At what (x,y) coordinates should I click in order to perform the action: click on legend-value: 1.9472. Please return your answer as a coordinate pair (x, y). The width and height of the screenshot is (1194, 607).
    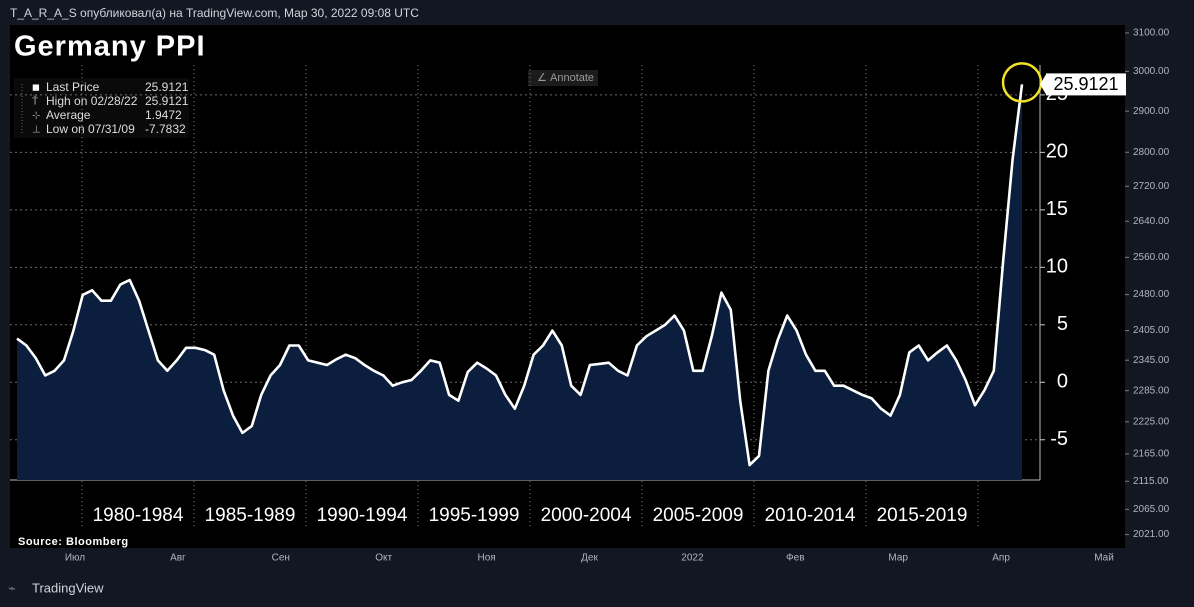
    Looking at the image, I should click on (163, 115).